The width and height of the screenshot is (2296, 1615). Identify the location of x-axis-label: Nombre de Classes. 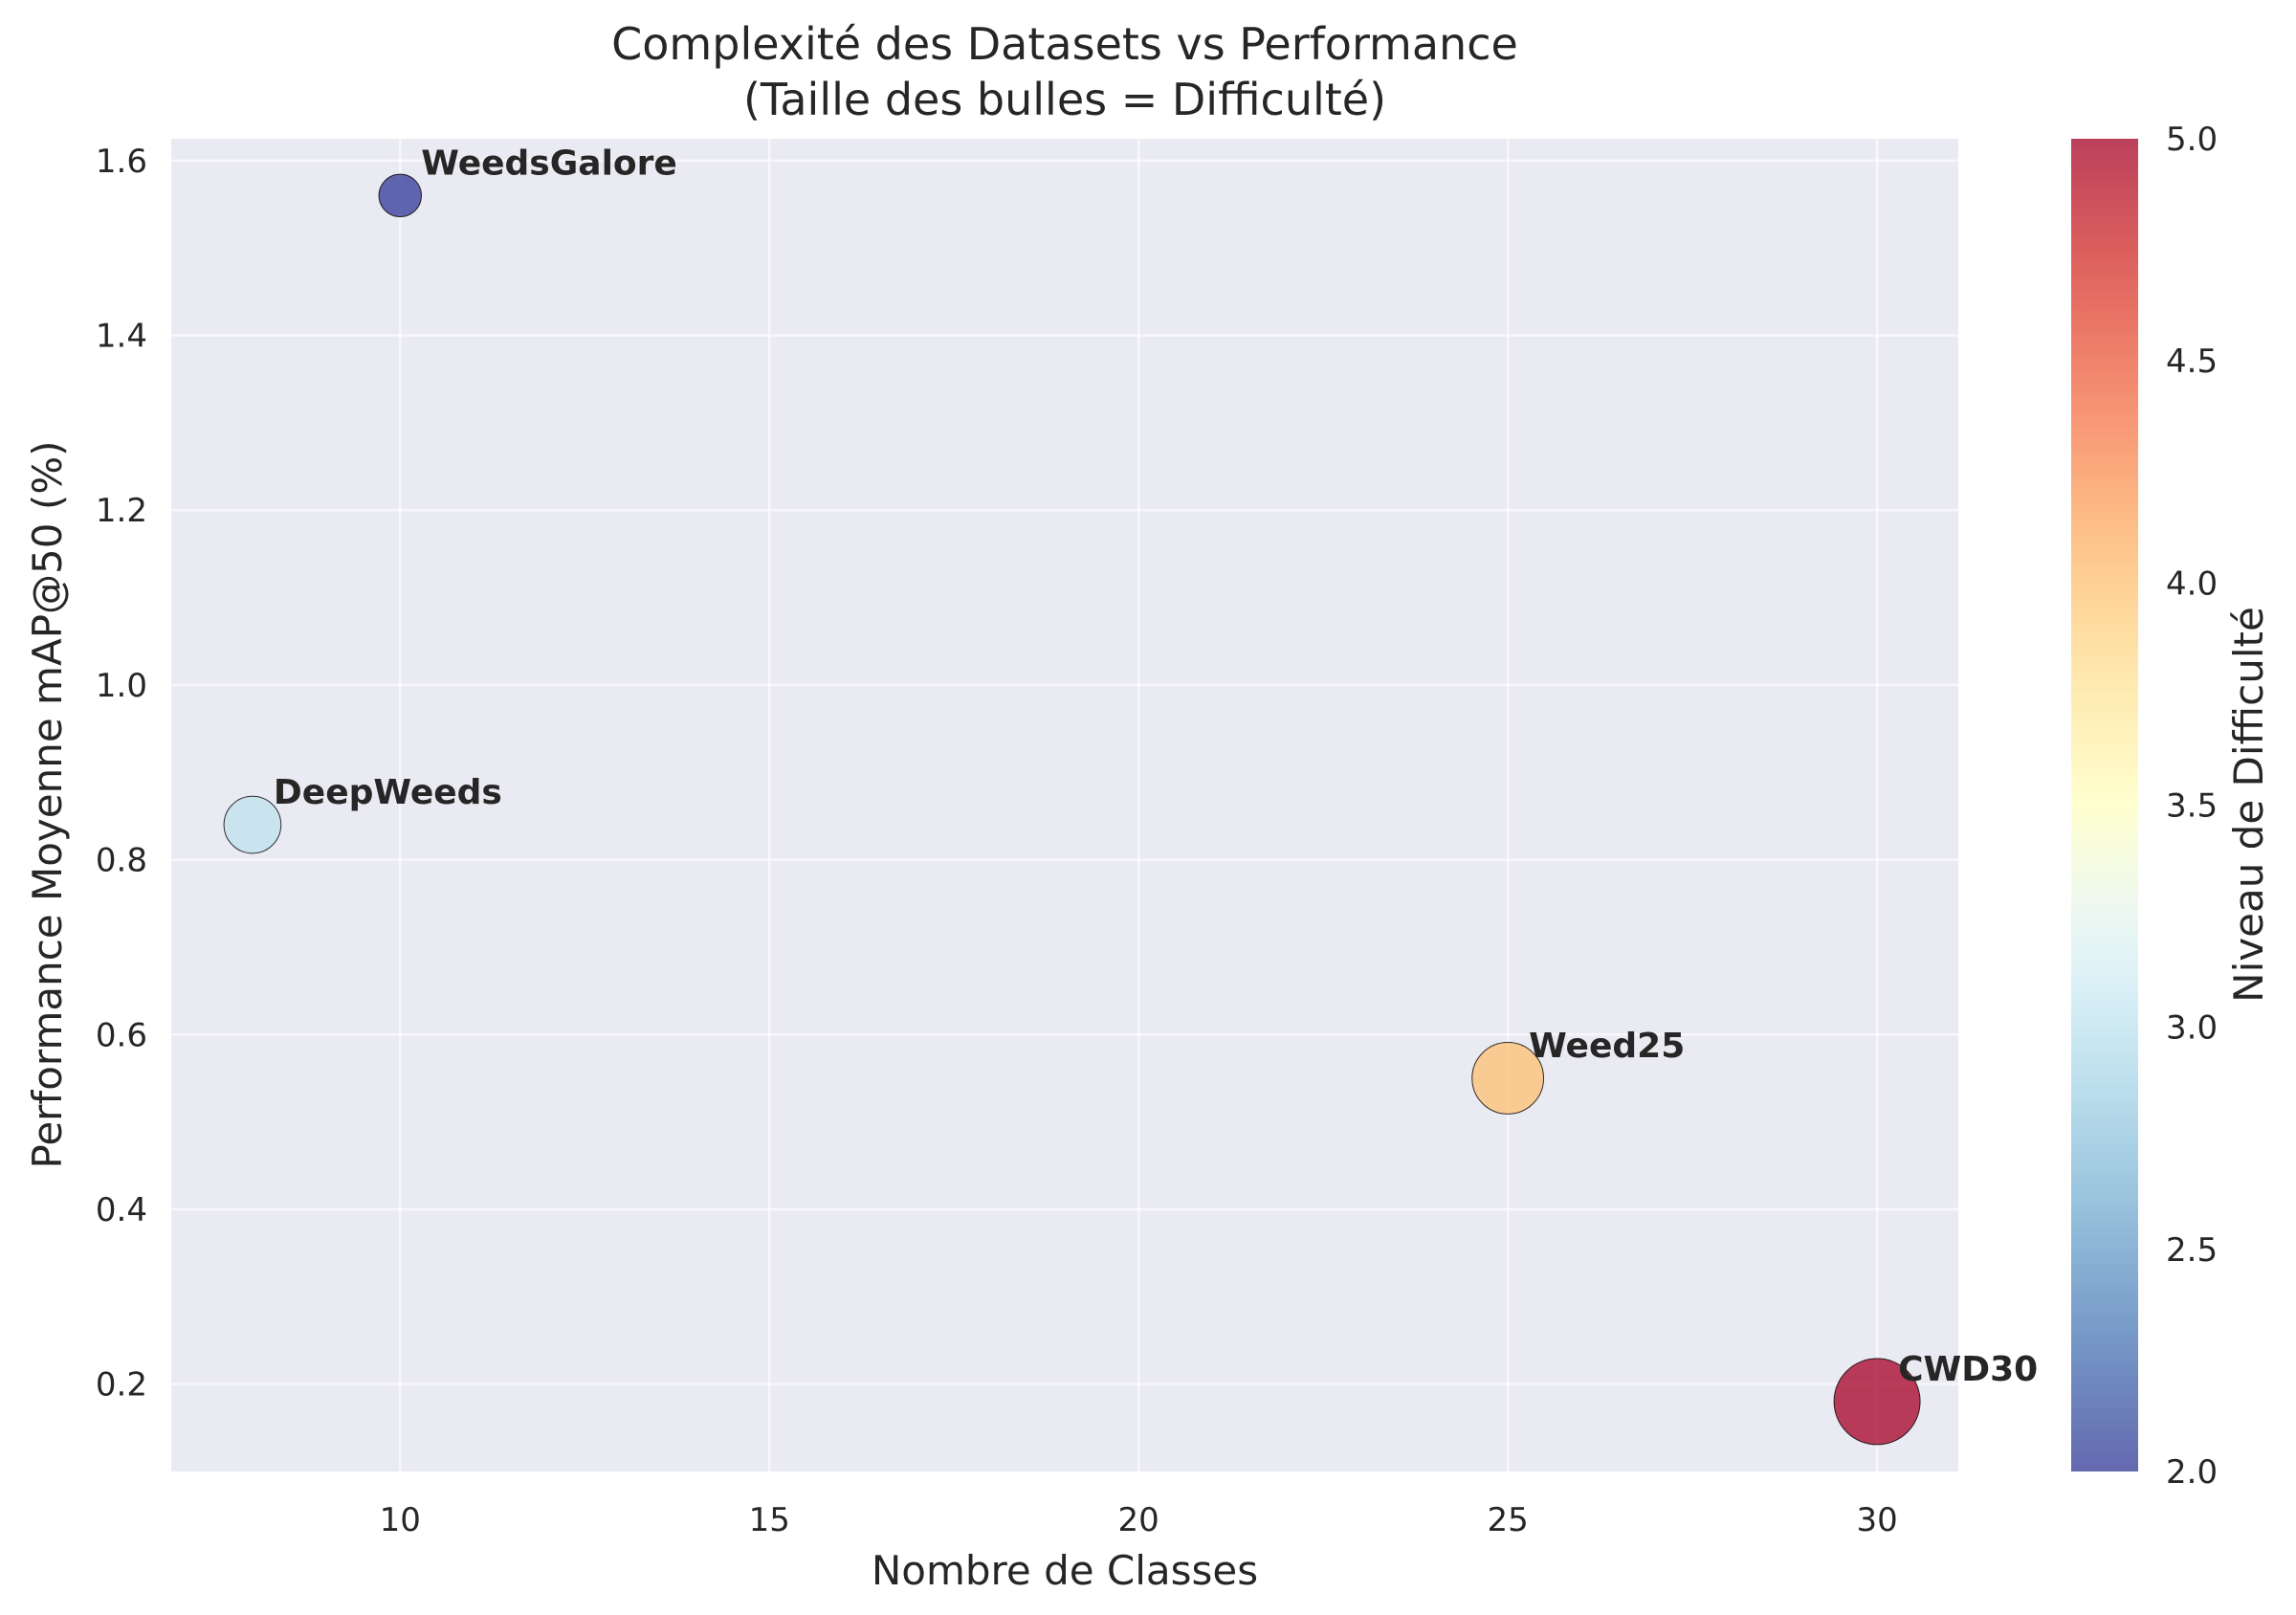
(1065, 1570).